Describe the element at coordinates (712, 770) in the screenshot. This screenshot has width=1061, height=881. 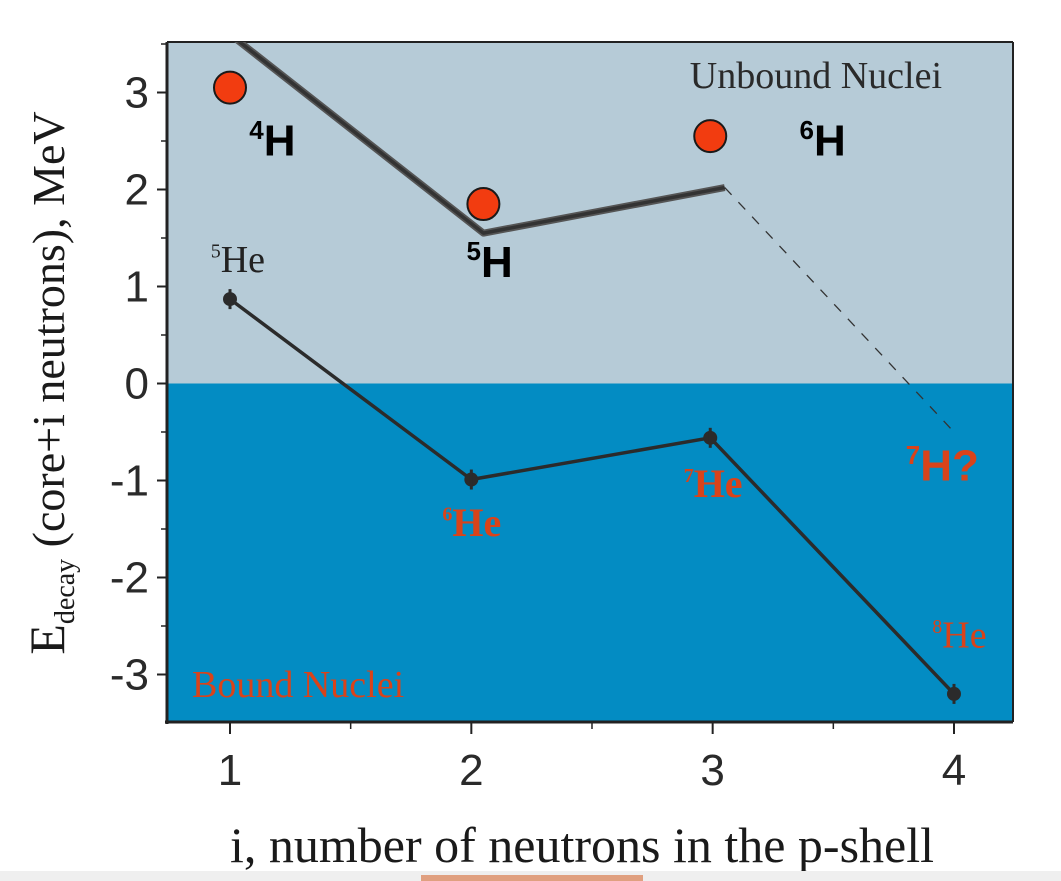
I see `x-tick-label: 3` at that location.